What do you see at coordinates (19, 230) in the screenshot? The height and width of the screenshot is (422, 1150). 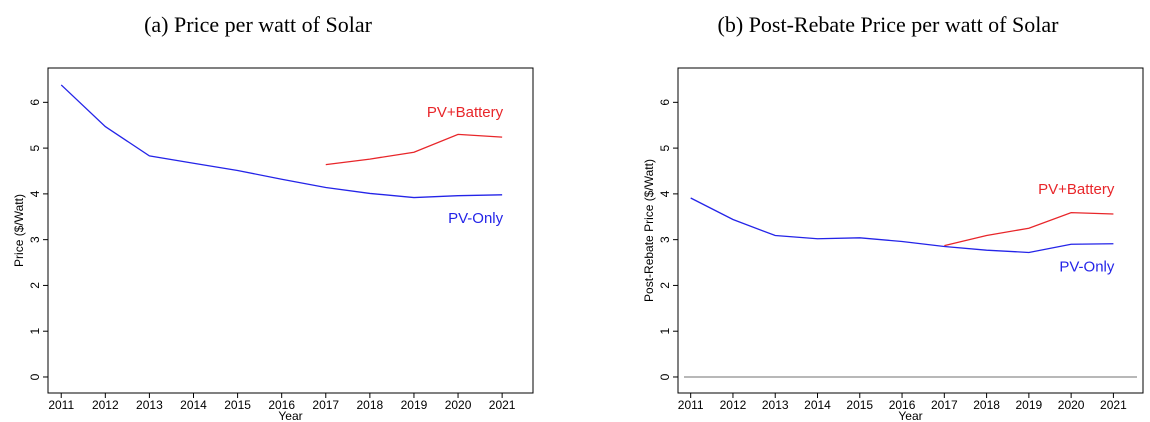 I see `y-axis-label: Price ($/Watt)` at bounding box center [19, 230].